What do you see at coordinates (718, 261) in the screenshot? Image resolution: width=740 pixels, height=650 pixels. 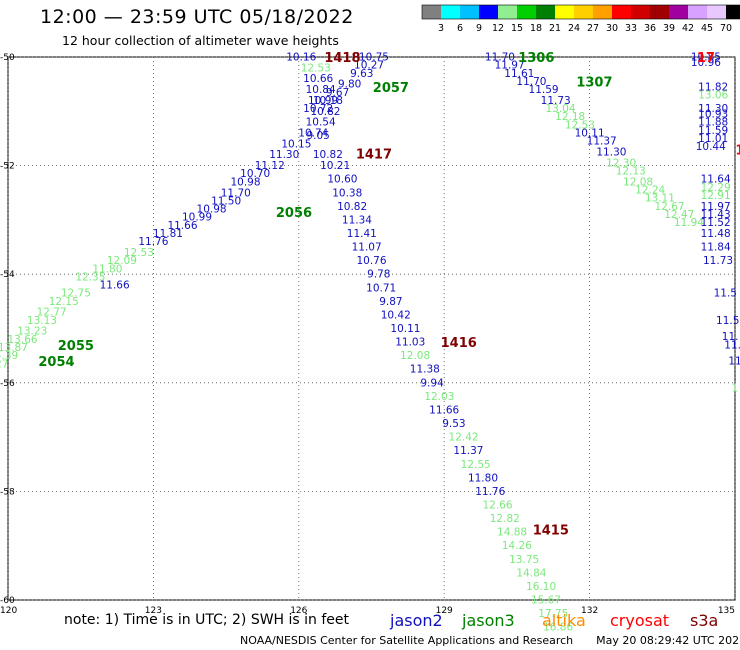 I see `wave-height-point: 11.73` at bounding box center [718, 261].